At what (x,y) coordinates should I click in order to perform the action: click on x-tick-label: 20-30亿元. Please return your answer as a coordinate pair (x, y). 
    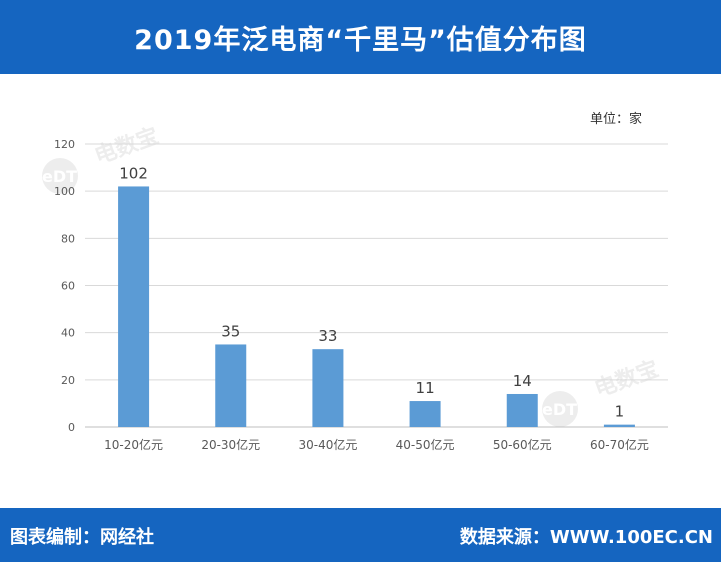
    Looking at the image, I should click on (230, 444).